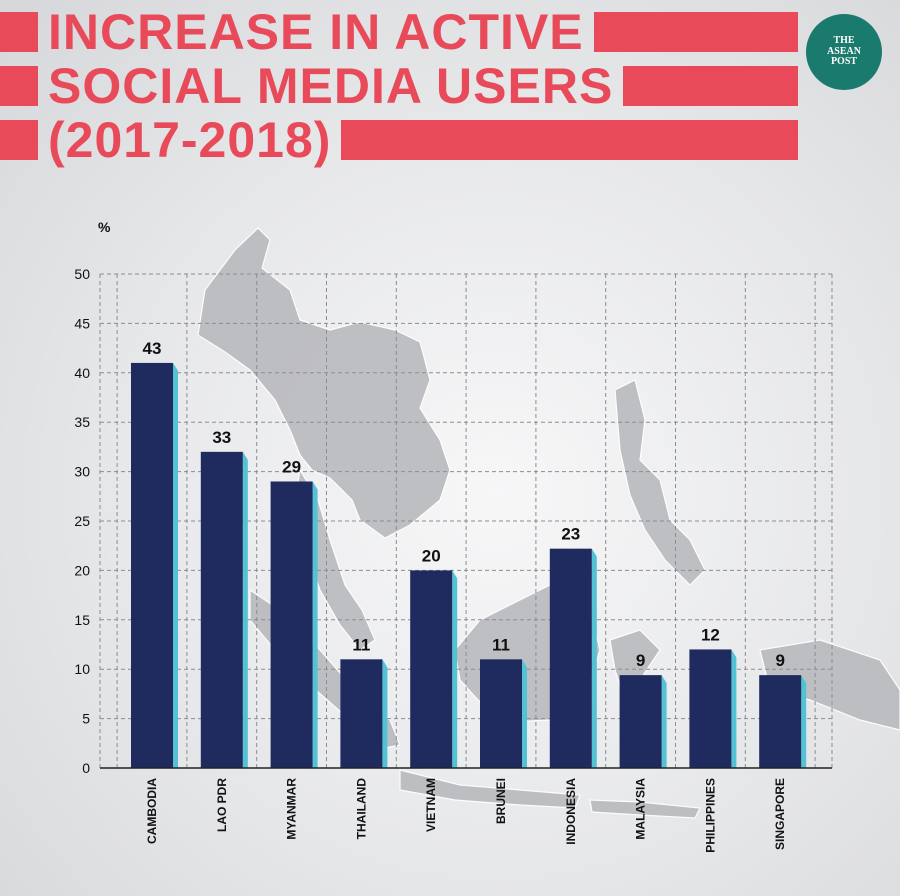 Image resolution: width=900 pixels, height=896 pixels. Describe the element at coordinates (780, 721) in the screenshot. I see `bar-singapore` at that location.